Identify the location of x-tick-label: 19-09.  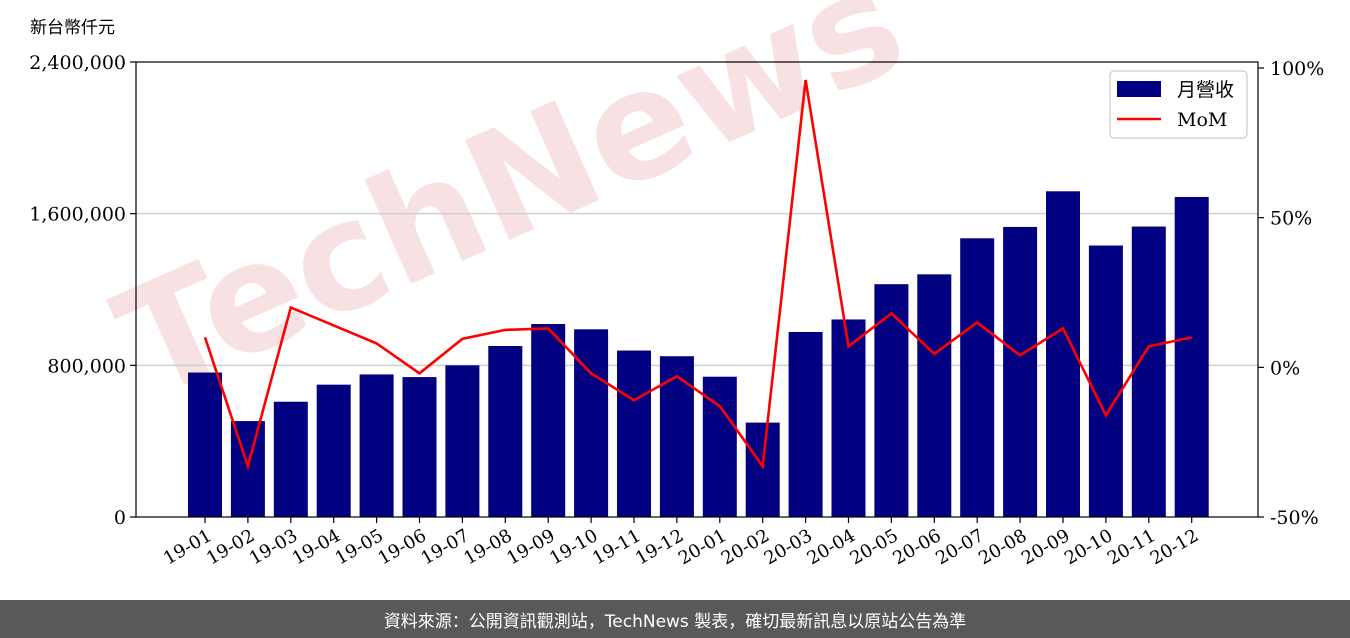
(530, 547).